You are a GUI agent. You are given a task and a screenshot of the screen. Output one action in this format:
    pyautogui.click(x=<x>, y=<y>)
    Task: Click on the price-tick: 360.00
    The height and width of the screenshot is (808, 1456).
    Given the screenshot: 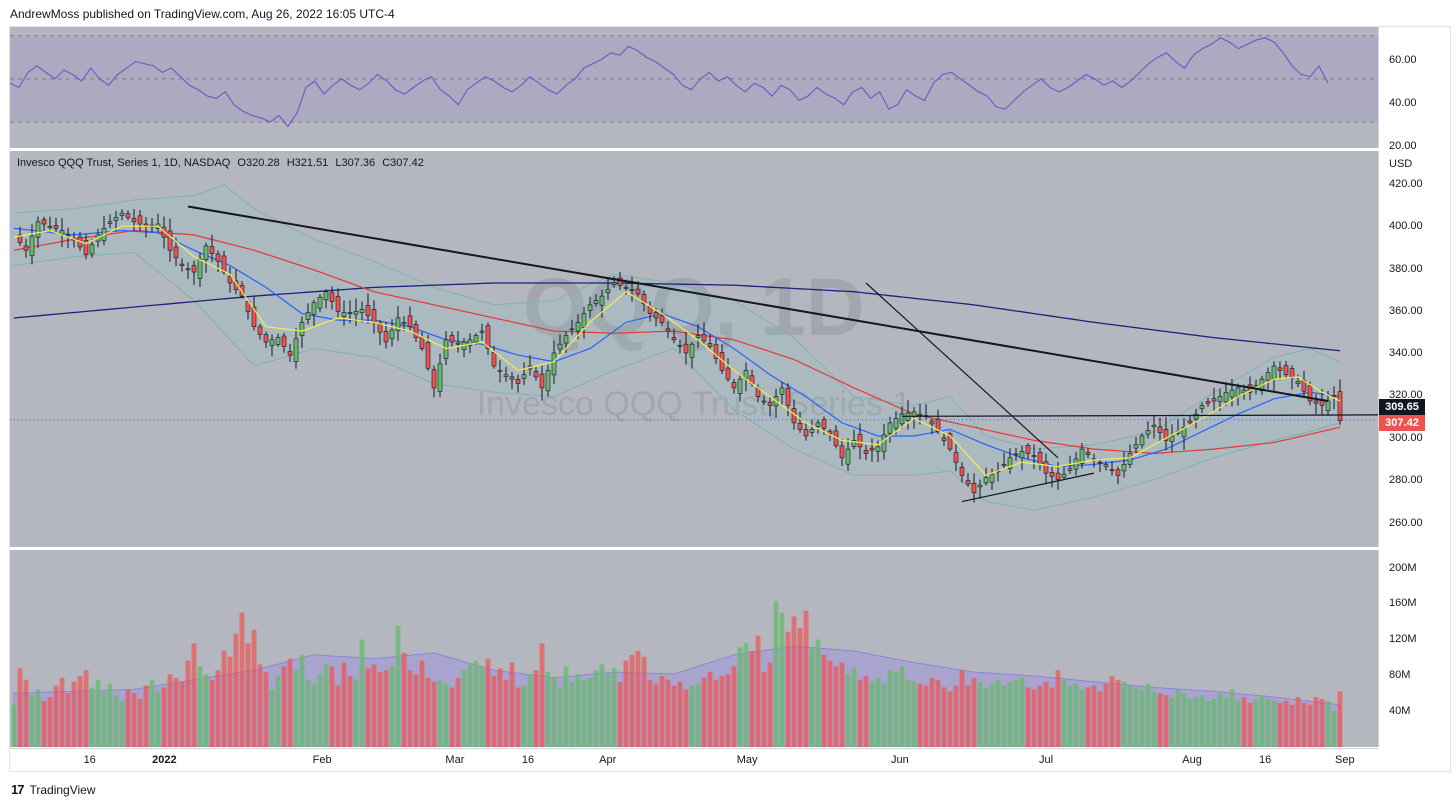 What is the action you would take?
    pyautogui.click(x=1406, y=311)
    